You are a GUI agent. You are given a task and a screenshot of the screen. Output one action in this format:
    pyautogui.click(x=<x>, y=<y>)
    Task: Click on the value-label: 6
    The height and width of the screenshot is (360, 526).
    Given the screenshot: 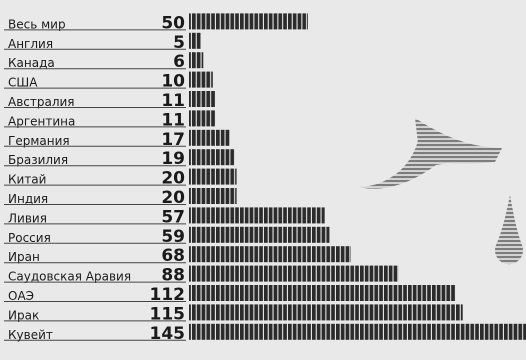 What is the action you would take?
    pyautogui.click(x=179, y=62)
    